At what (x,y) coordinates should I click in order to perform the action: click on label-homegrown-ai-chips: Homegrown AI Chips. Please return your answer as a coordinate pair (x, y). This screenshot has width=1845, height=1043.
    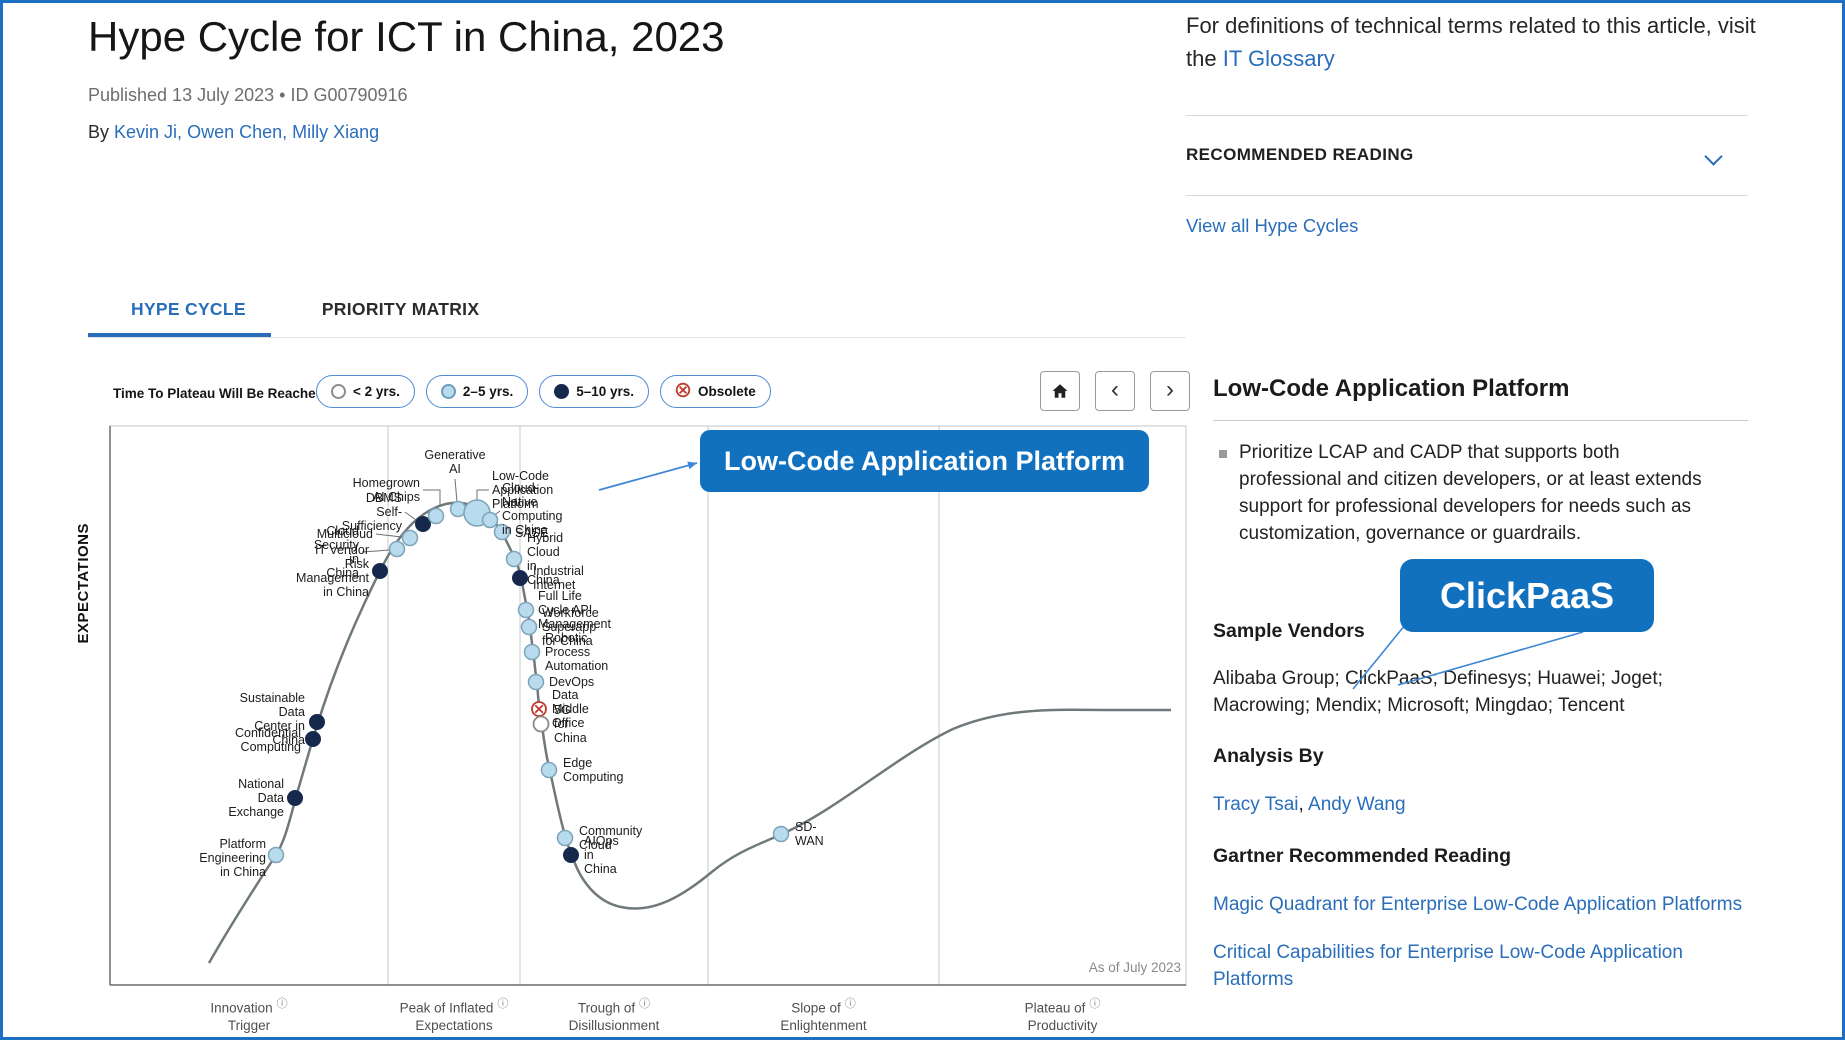
    Looking at the image, I should click on (386, 490).